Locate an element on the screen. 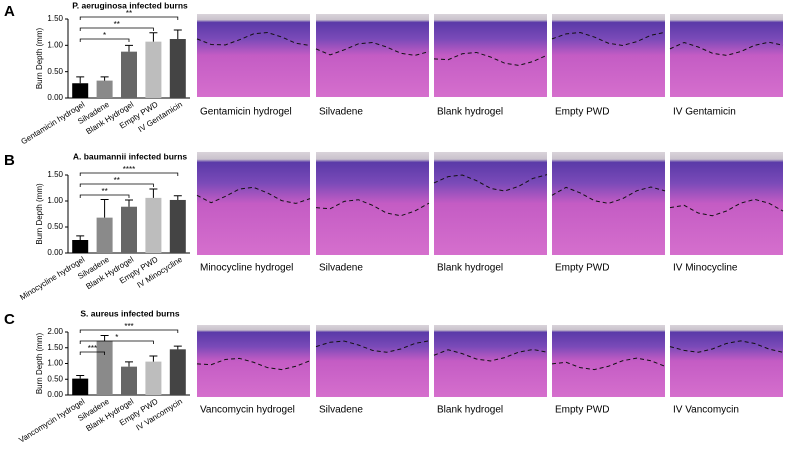  image-caption: IV Gentamicin is located at coordinates (704, 112).